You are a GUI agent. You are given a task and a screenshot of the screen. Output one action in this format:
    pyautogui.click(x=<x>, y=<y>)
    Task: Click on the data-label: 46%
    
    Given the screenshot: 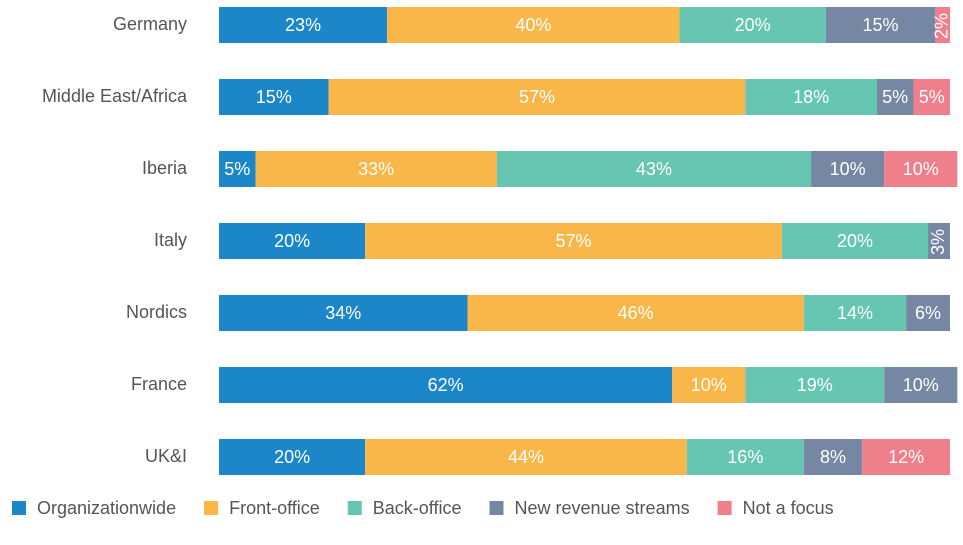 What is the action you would take?
    pyautogui.click(x=636, y=313)
    